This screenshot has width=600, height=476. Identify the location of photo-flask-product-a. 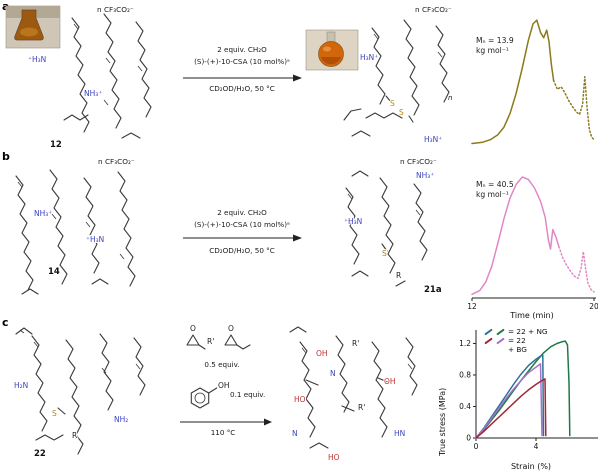
(332, 50).